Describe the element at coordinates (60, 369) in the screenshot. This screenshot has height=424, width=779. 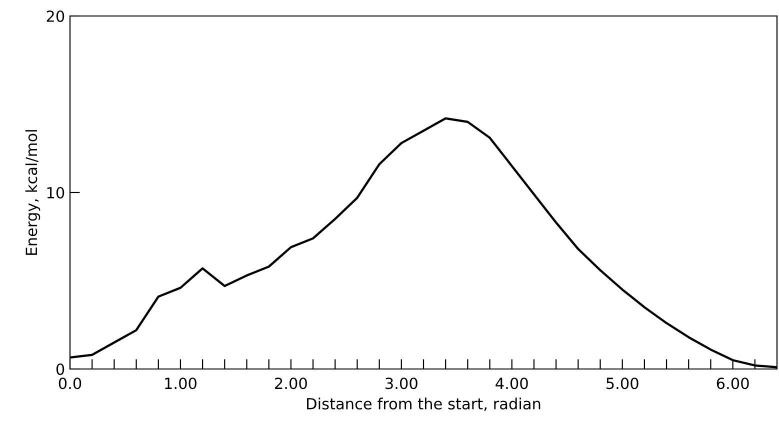
I see `y-tick-label: 0` at that location.